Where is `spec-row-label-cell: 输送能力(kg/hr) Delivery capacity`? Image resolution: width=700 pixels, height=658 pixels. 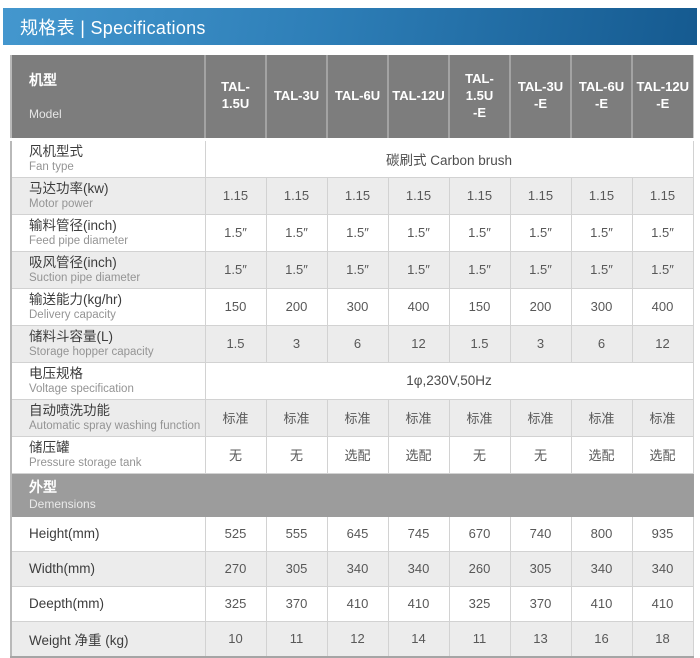 spec-row-label-cell: 输送能力(kg/hr) Delivery capacity is located at coordinates (108, 306).